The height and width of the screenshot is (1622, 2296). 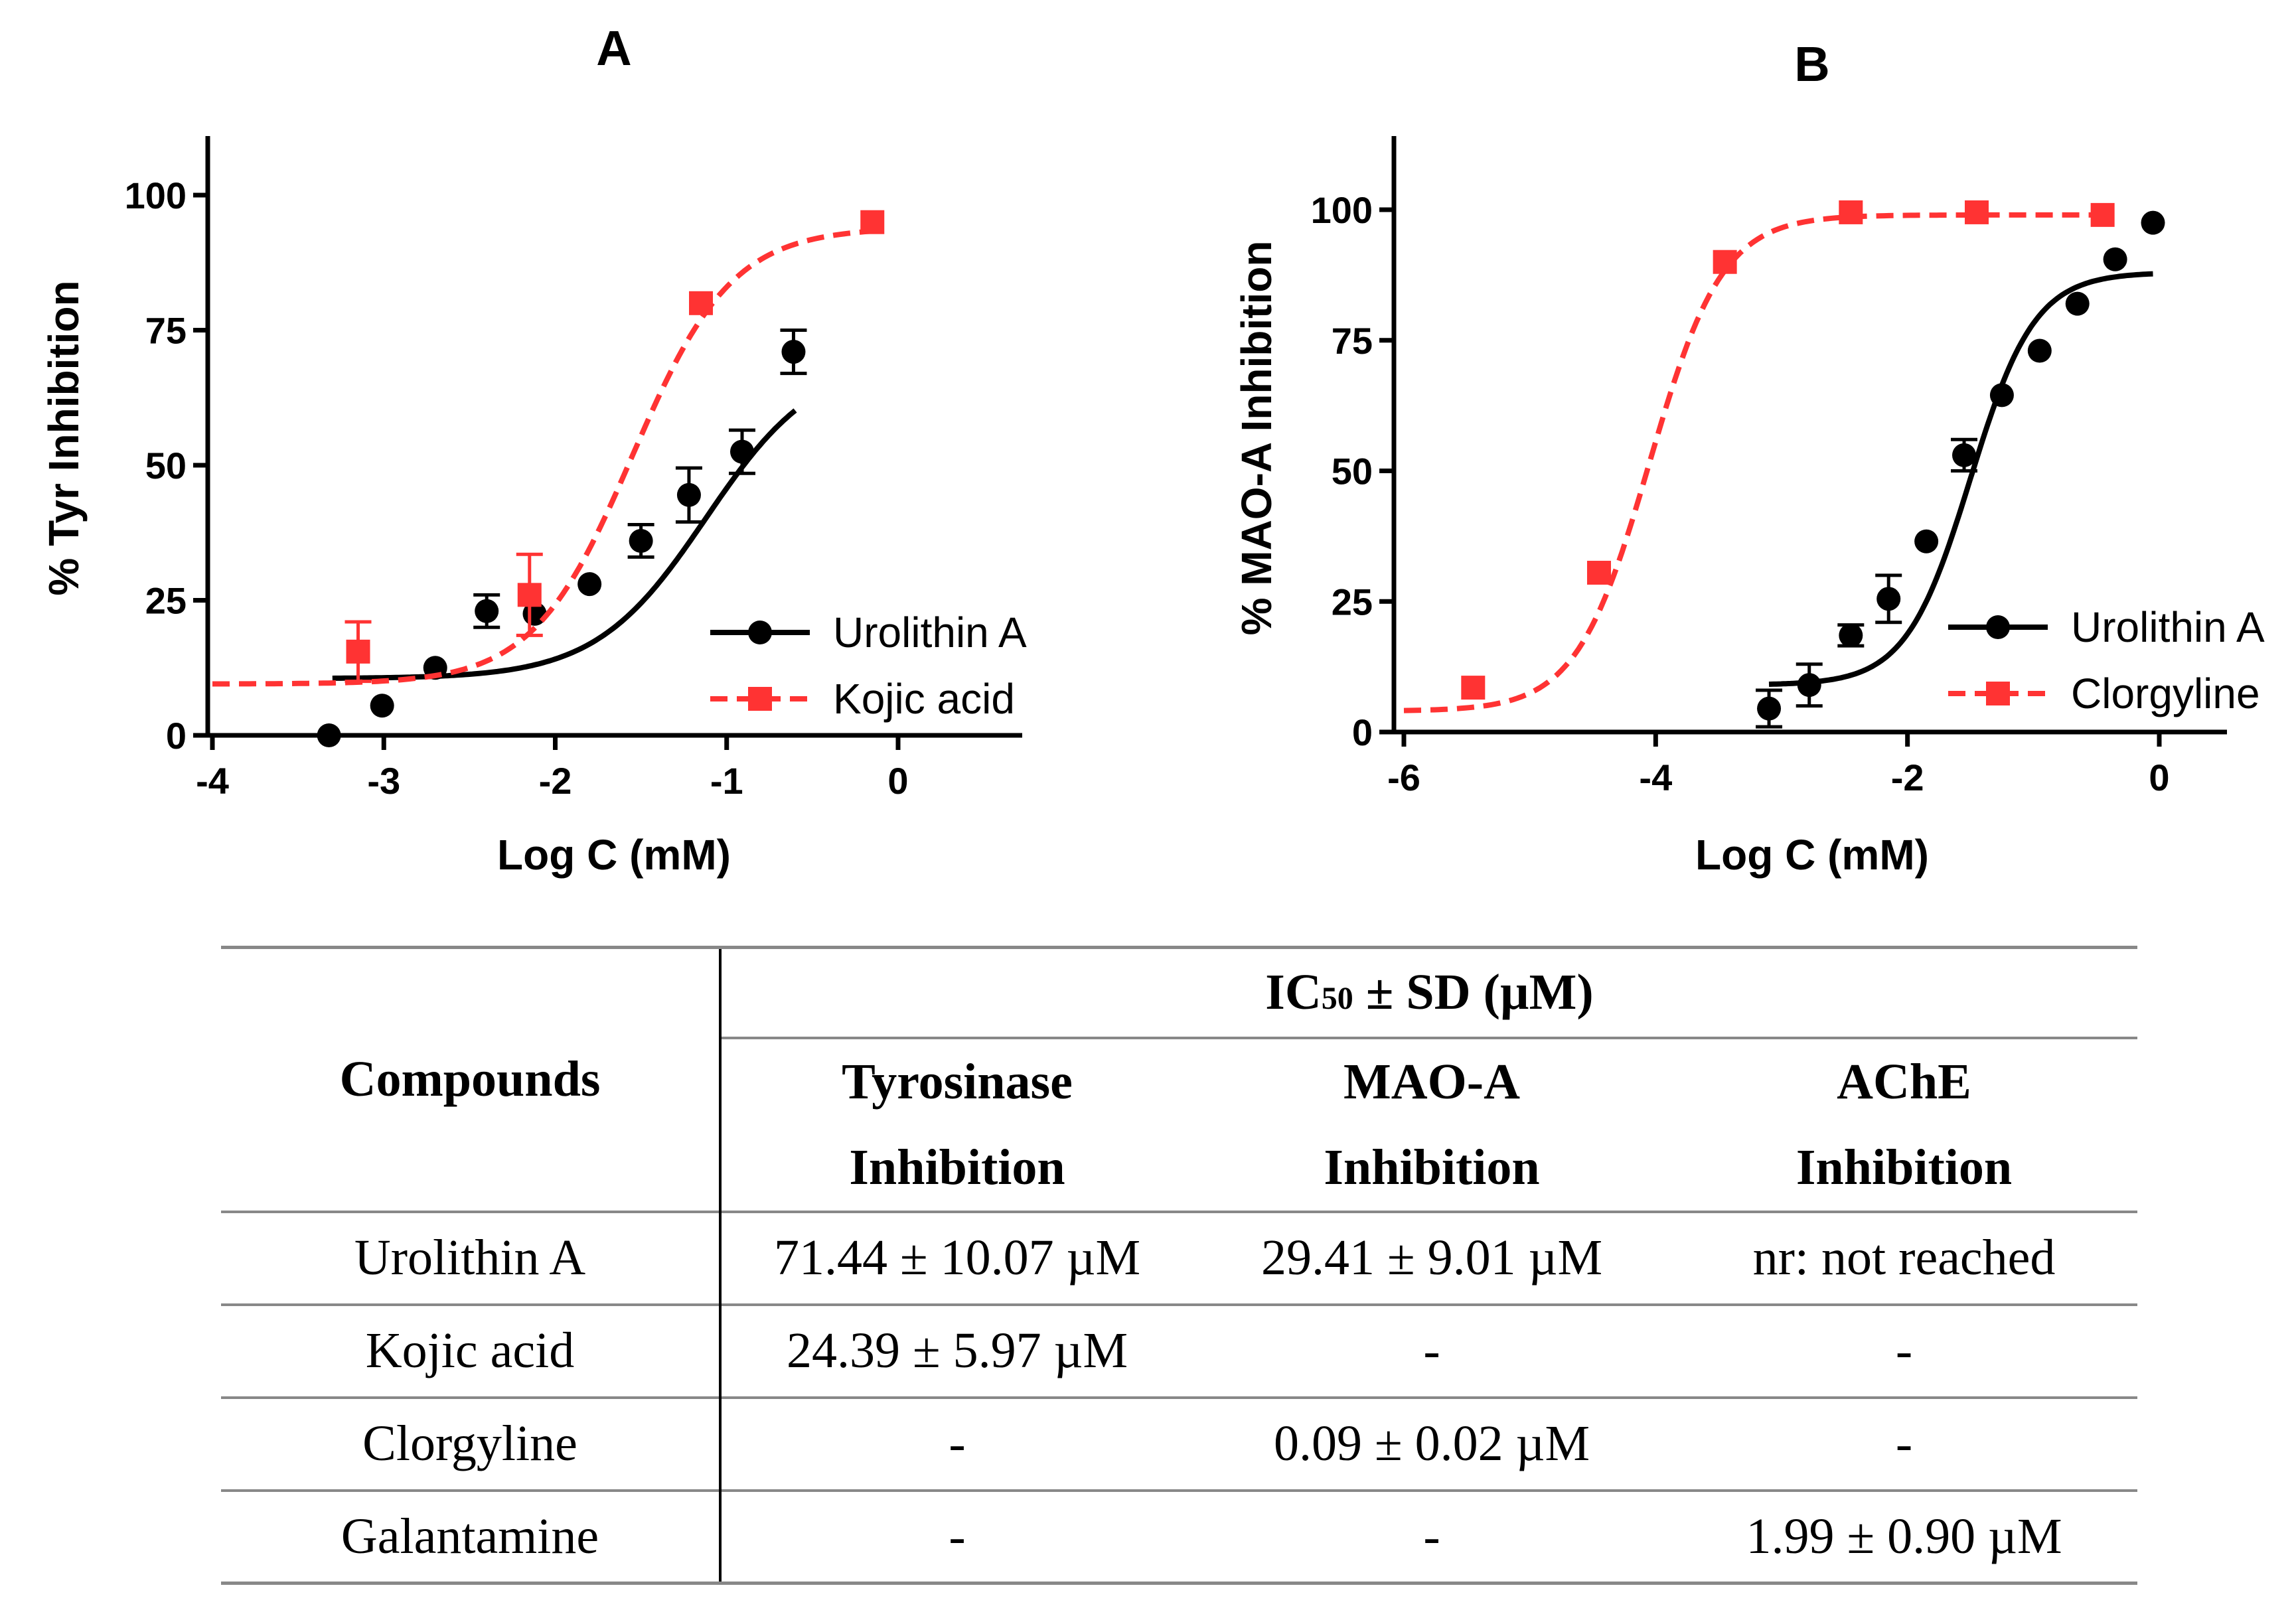 What do you see at coordinates (957, 1167) in the screenshot?
I see `header-tyrosinase-line2: Inhibition` at bounding box center [957, 1167].